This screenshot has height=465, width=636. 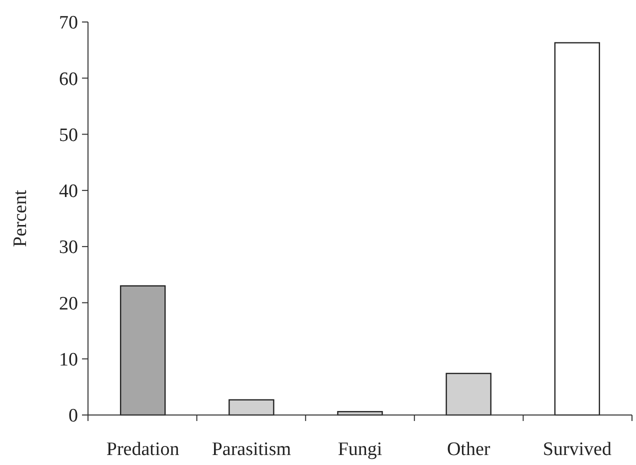 What do you see at coordinates (360, 449) in the screenshot?
I see `x-tick-label: Fungi` at bounding box center [360, 449].